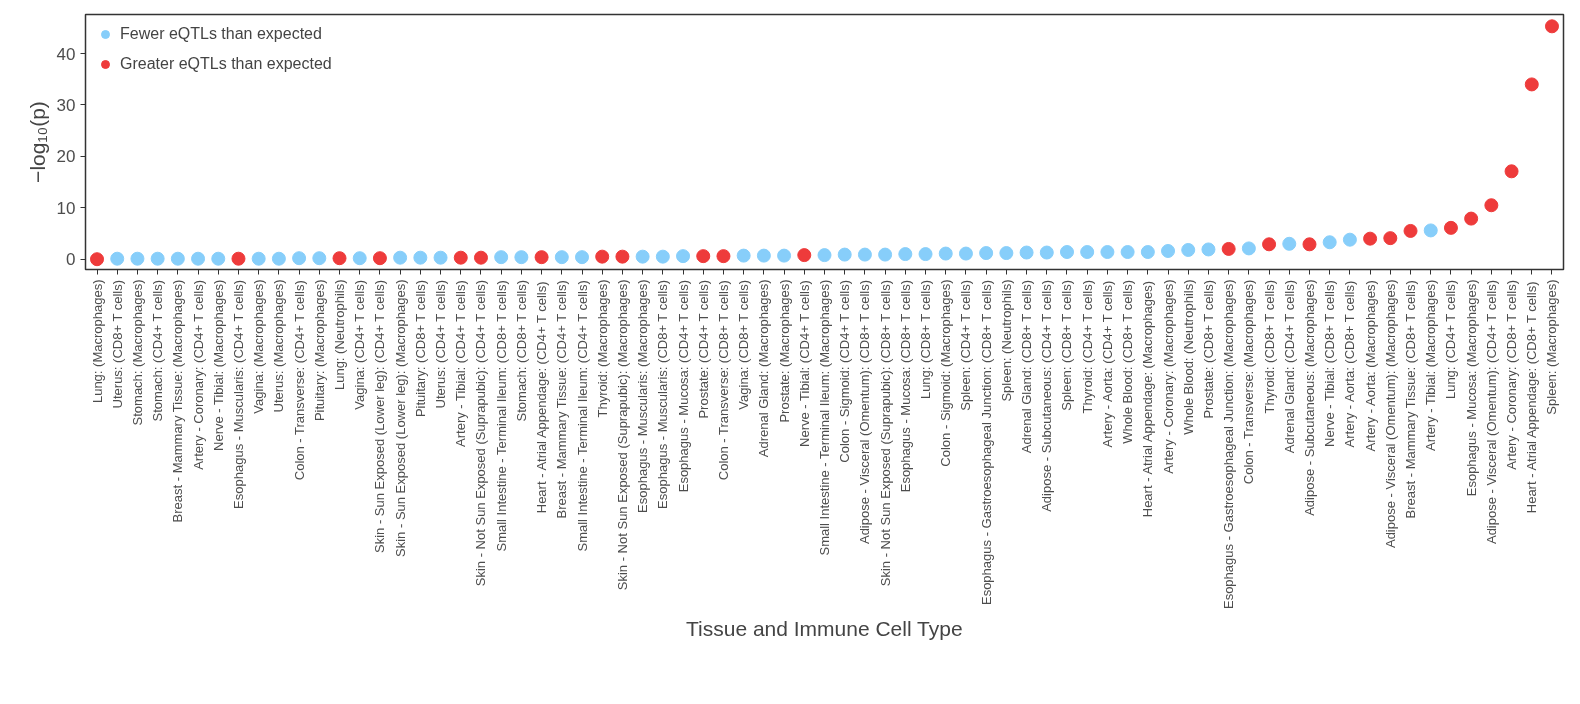 This screenshot has height=704, width=1580. Describe the element at coordinates (1249, 382) in the screenshot. I see `x-tick-label: Colon - Transverse: (Macrophages)` at that location.